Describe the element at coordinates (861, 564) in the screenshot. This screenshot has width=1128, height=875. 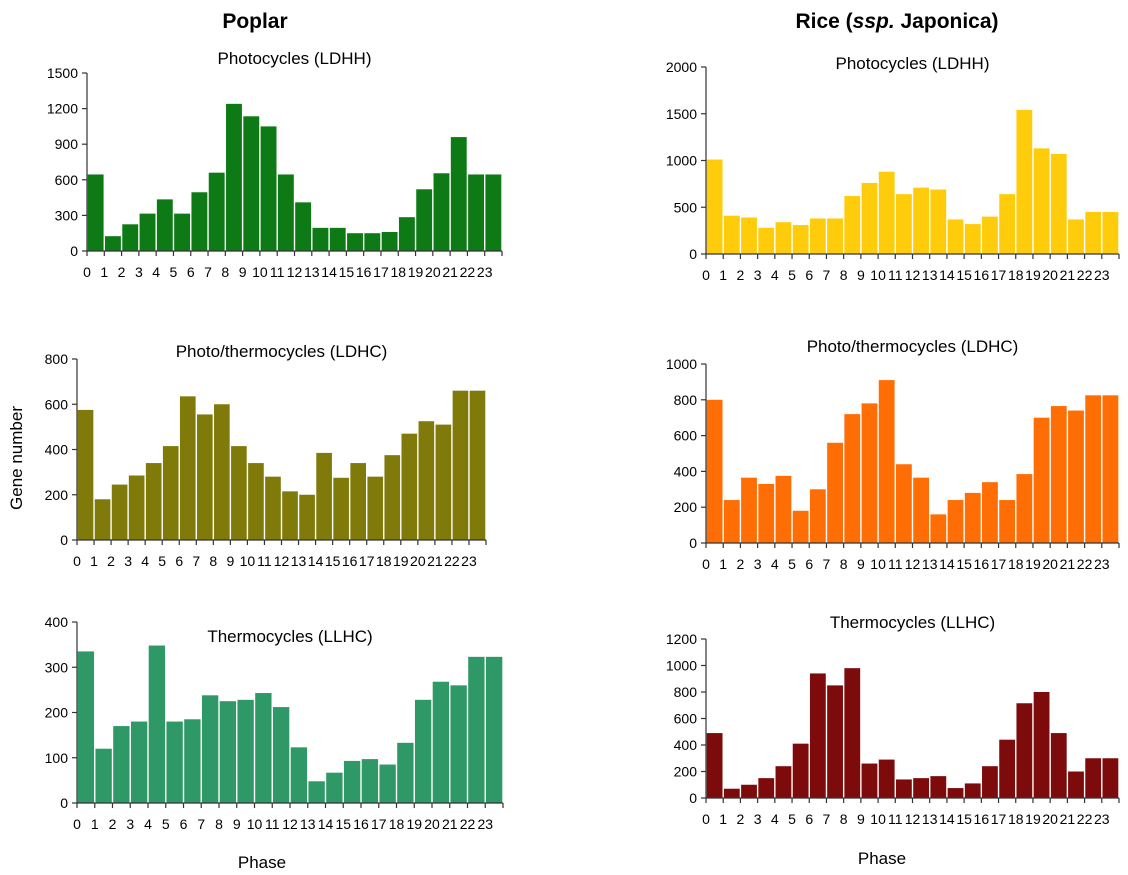
I see `x-tick-label: 9` at that location.